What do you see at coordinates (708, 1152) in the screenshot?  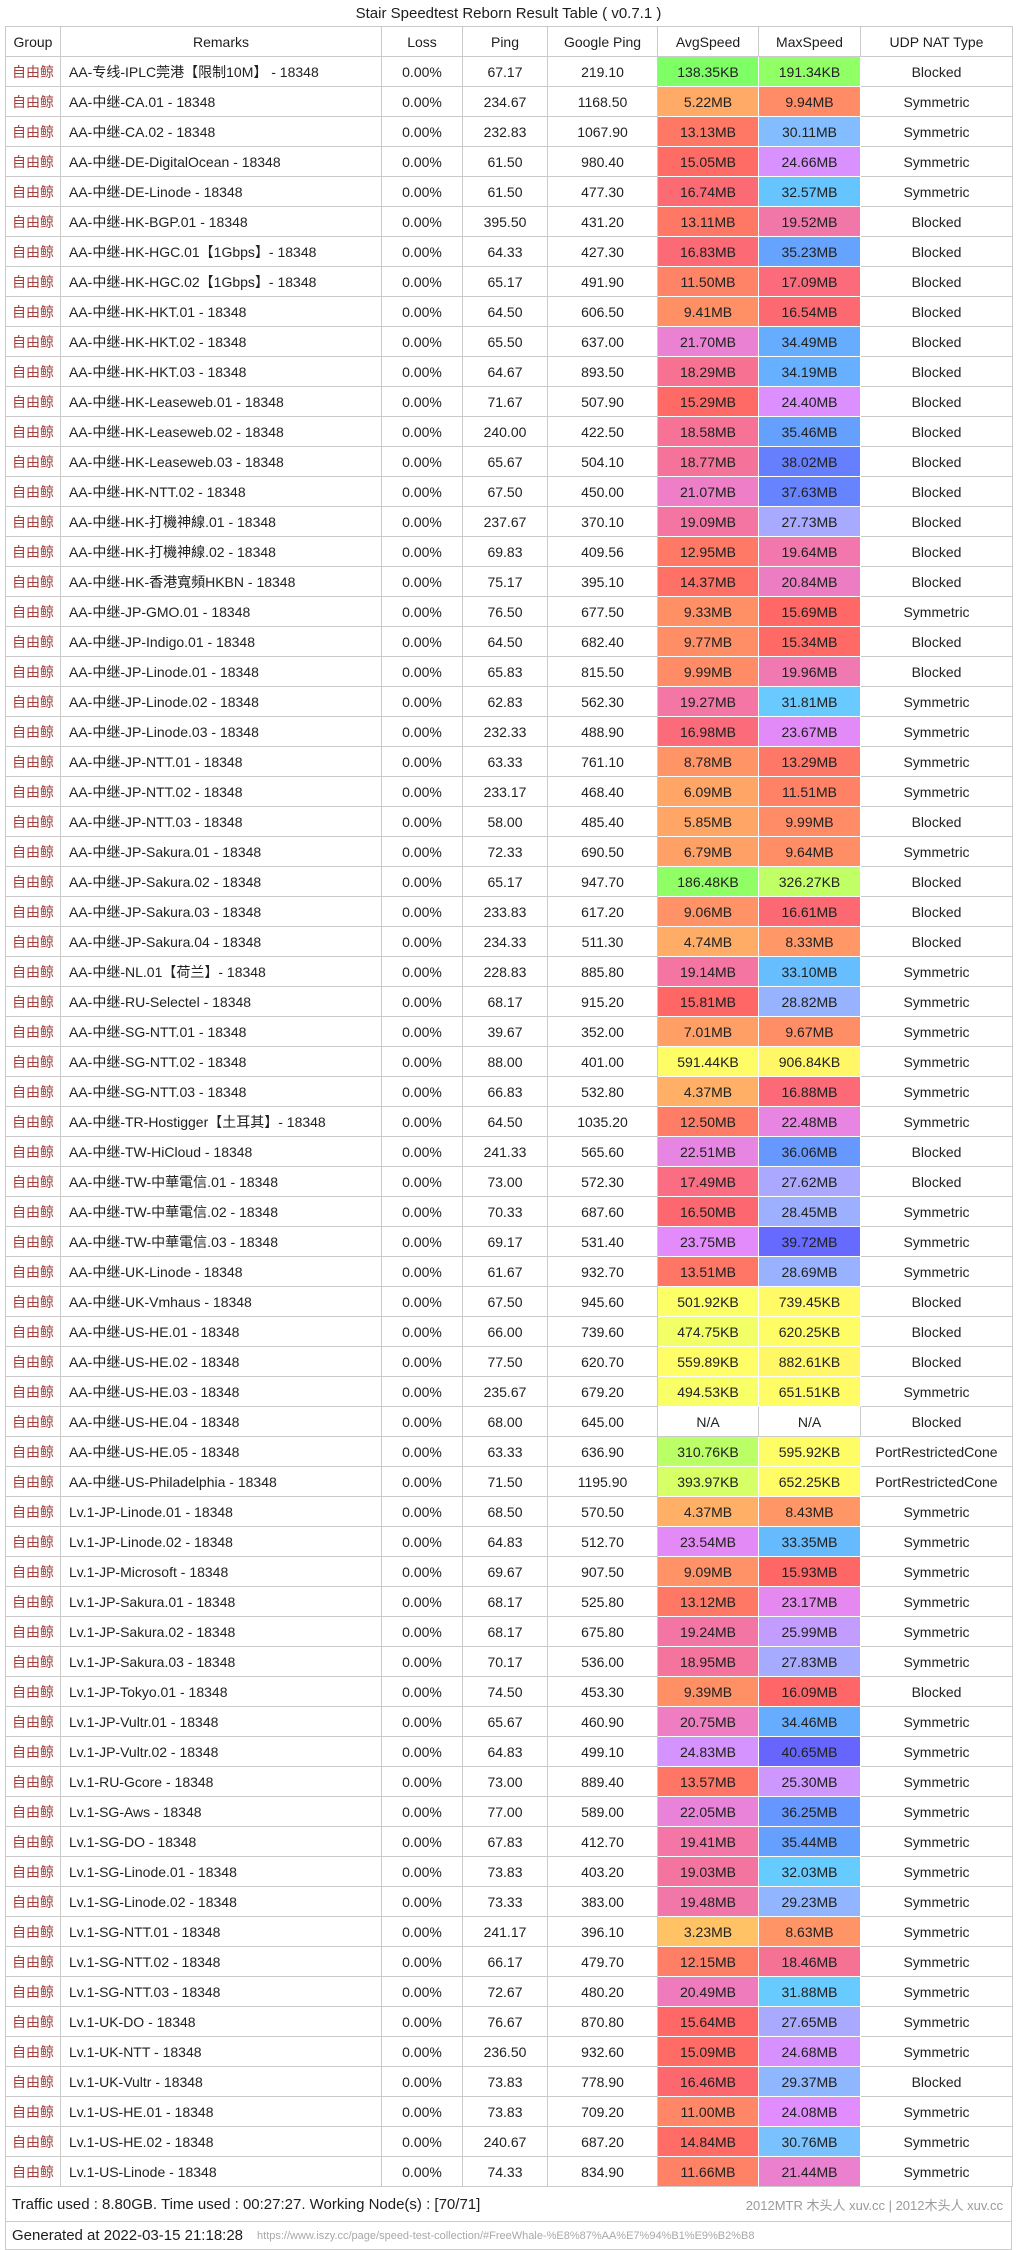 I see `avg-speed-cell: 22.51MB` at bounding box center [708, 1152].